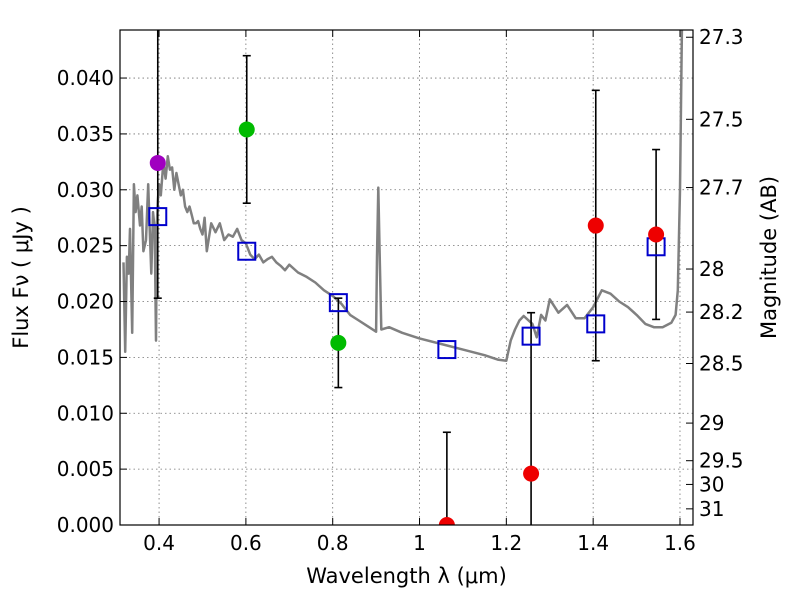 The width and height of the screenshot is (800, 600). Describe the element at coordinates (506, 543) in the screenshot. I see `x-tick-label: 1.2` at that location.